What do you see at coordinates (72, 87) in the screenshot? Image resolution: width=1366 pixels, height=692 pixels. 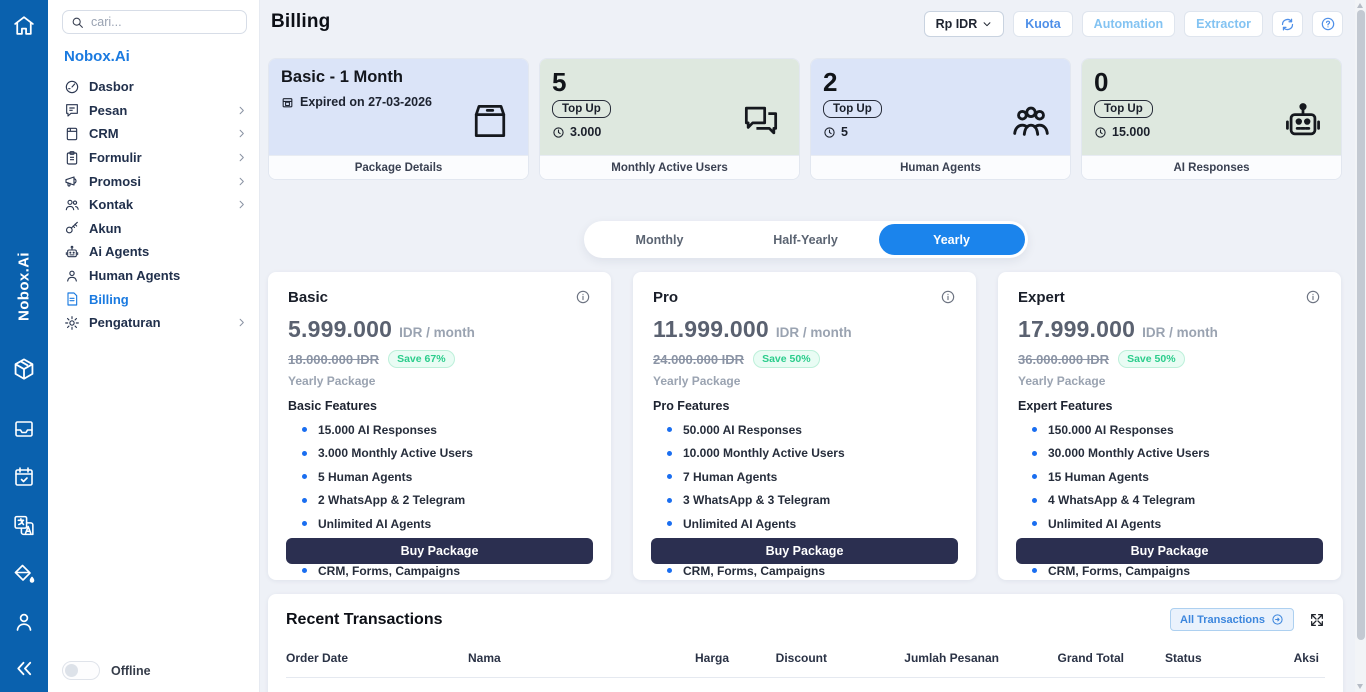 I see `dashboard-icon` at bounding box center [72, 87].